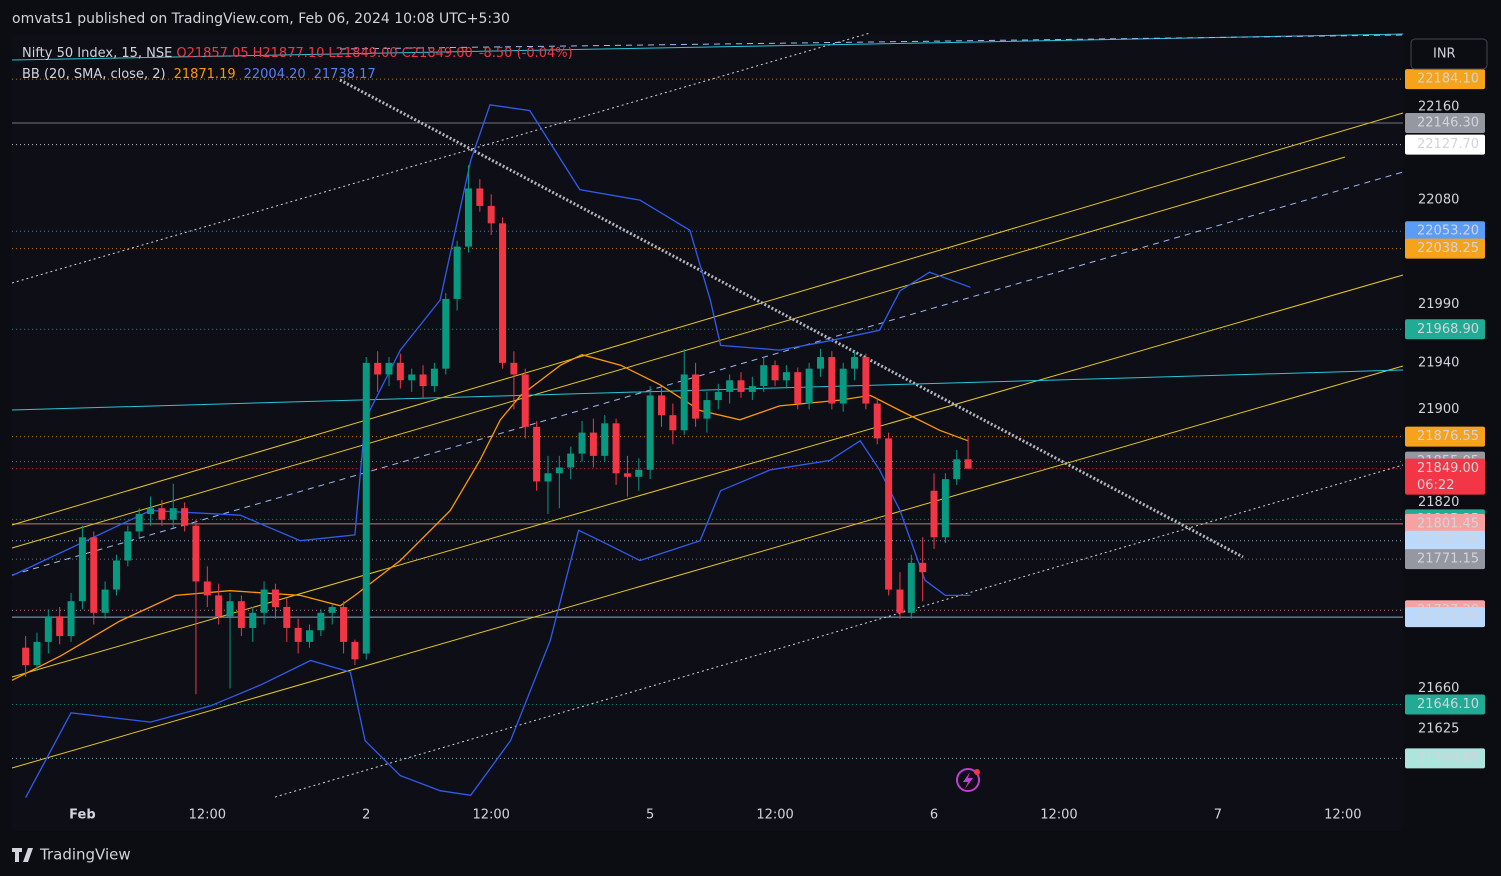 The height and width of the screenshot is (876, 1501). I want to click on y-tick-label: 22160, so click(1438, 107).